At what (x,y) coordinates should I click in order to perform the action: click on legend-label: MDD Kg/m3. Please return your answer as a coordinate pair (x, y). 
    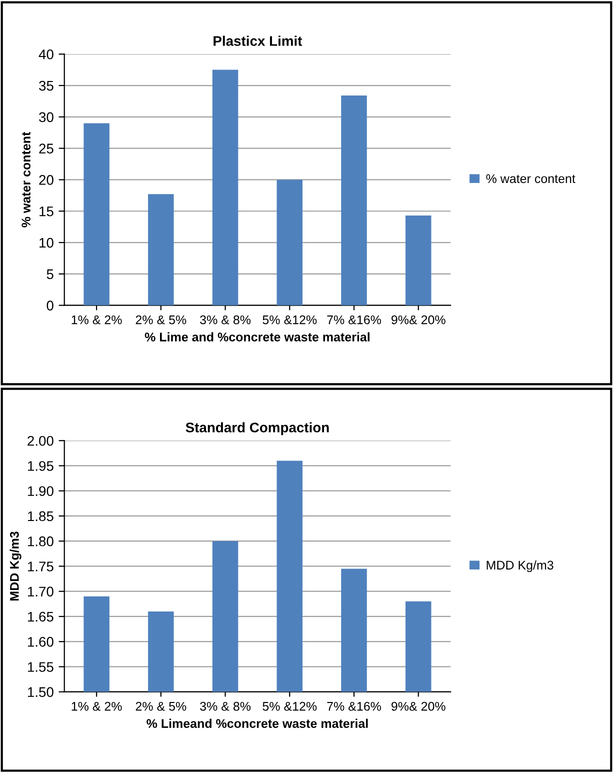
    Looking at the image, I should click on (520, 566).